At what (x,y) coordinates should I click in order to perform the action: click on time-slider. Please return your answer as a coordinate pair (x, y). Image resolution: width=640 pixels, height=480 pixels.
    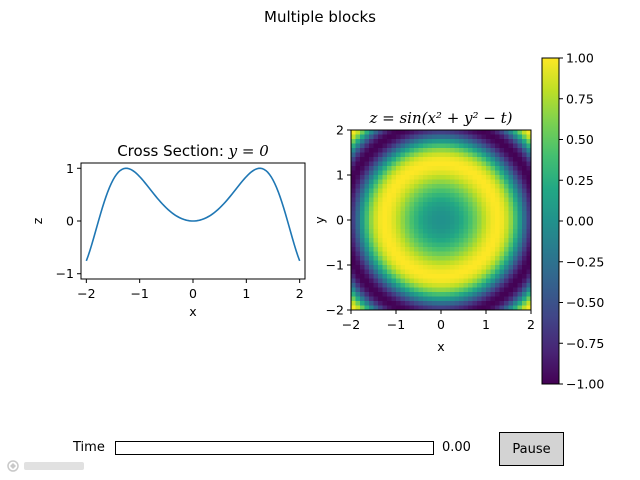
    Looking at the image, I should click on (274, 448).